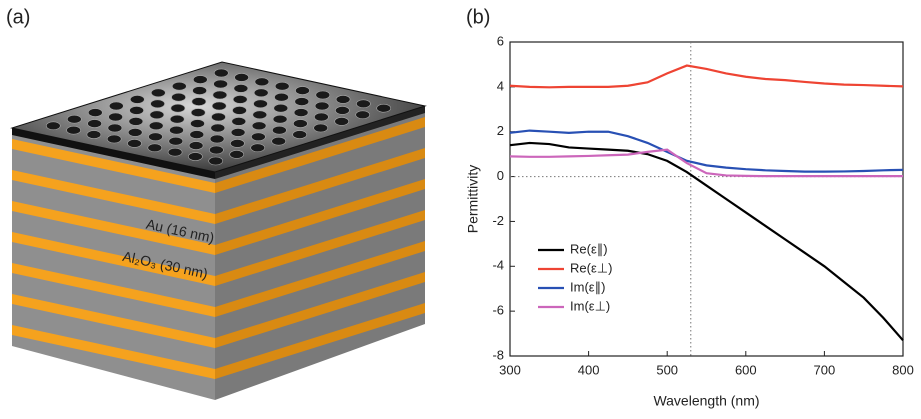  What do you see at coordinates (498, 220) in the screenshot?
I see `y-tick-label: -2` at bounding box center [498, 220].